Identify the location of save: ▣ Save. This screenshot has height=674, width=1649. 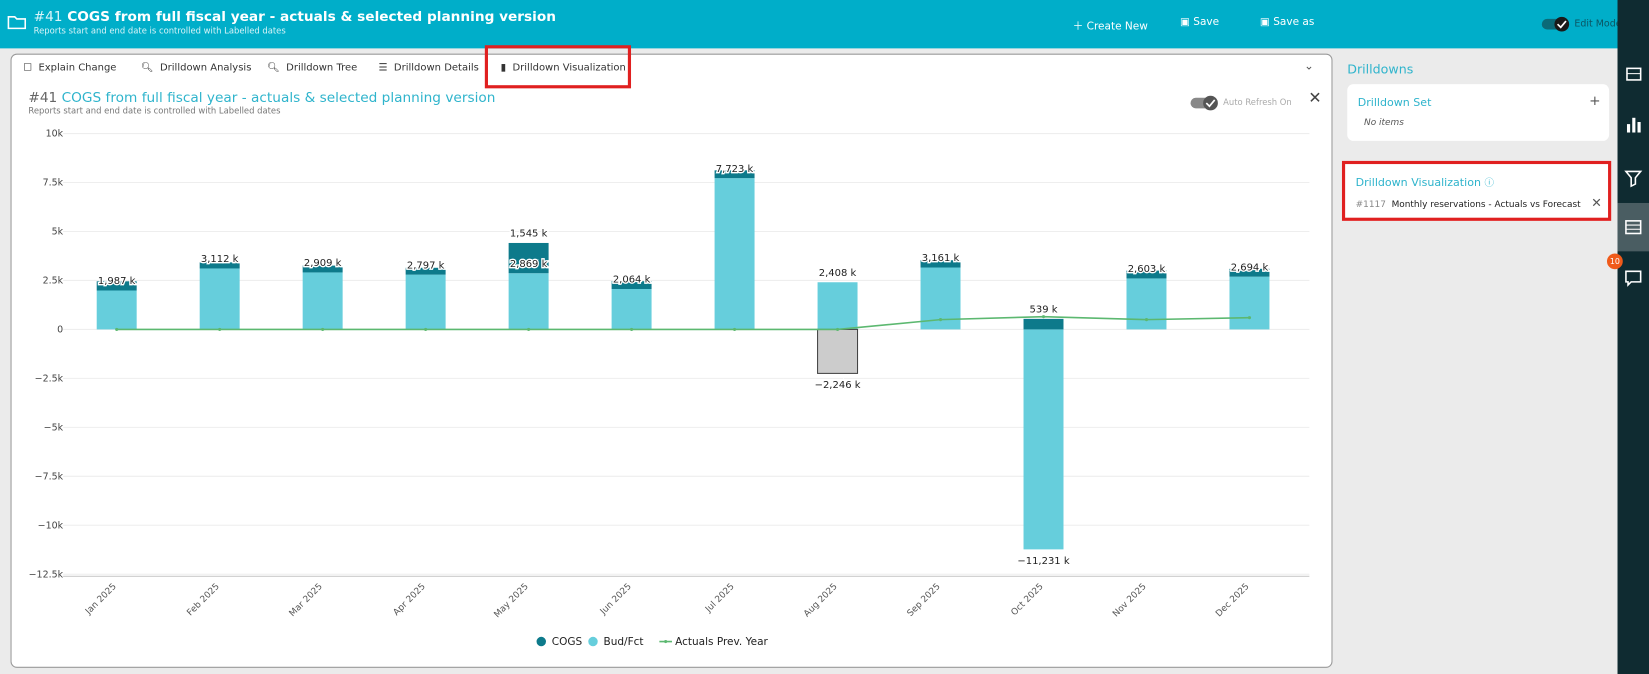
(1200, 22).